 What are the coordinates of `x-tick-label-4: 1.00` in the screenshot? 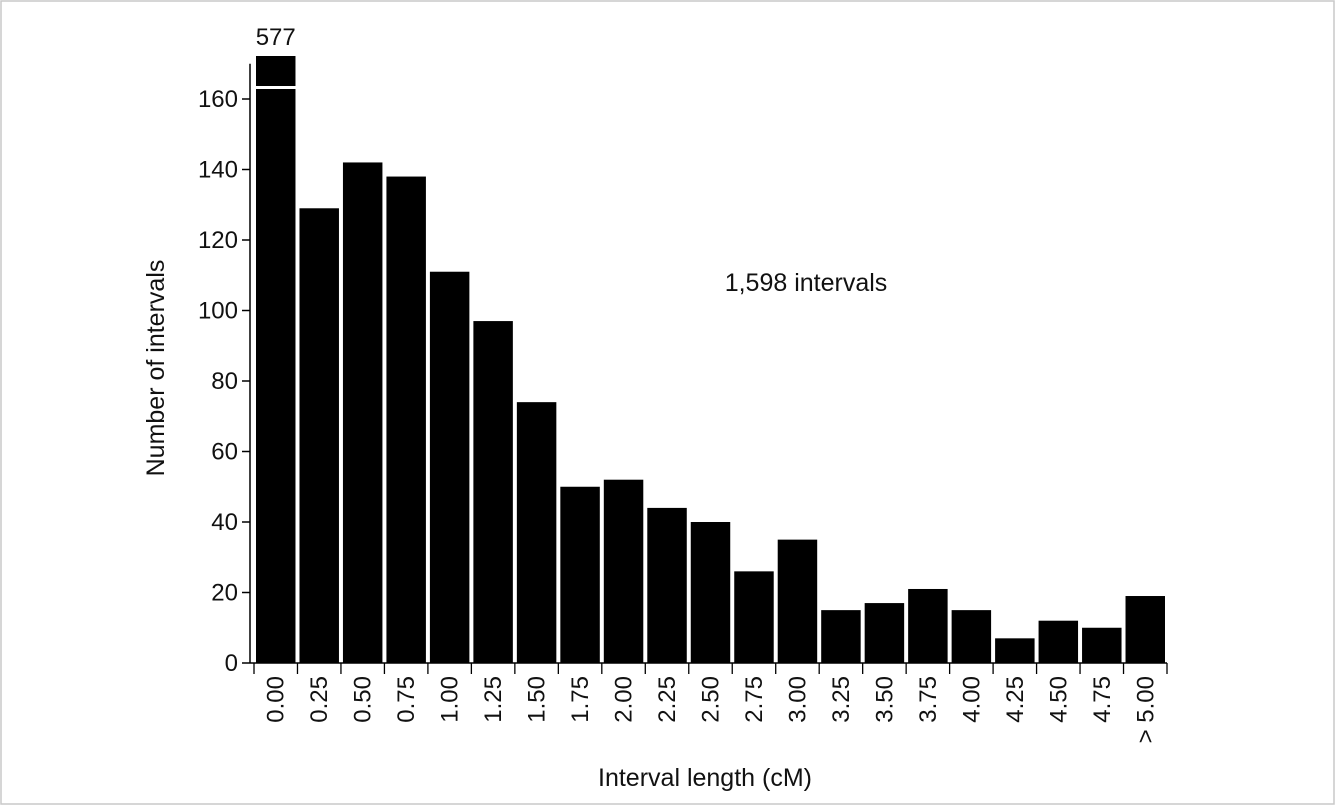 It's located at (450, 699).